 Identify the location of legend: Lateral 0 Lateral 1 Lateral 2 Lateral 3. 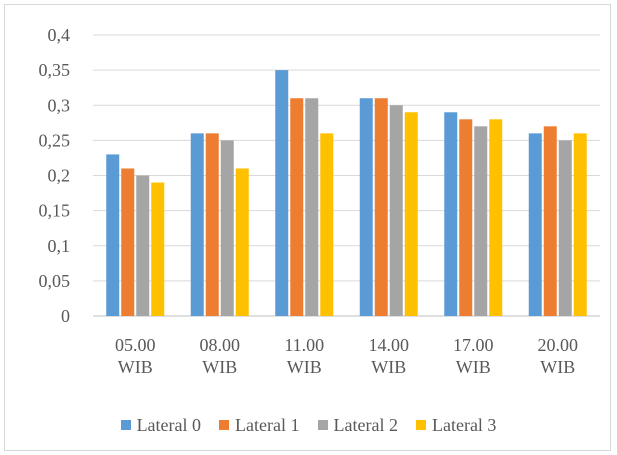
(308, 425).